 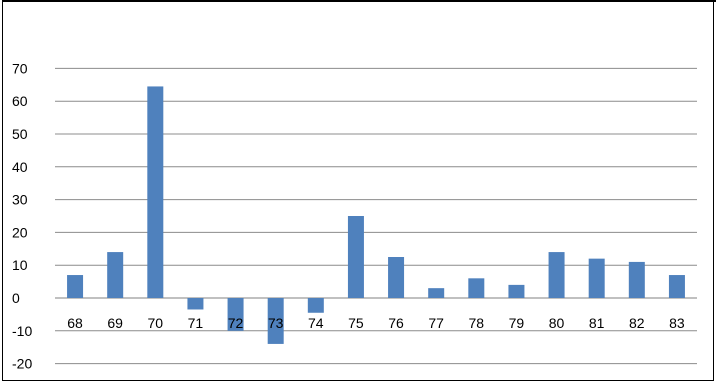 I want to click on x-tick-label: 78, so click(x=477, y=323).